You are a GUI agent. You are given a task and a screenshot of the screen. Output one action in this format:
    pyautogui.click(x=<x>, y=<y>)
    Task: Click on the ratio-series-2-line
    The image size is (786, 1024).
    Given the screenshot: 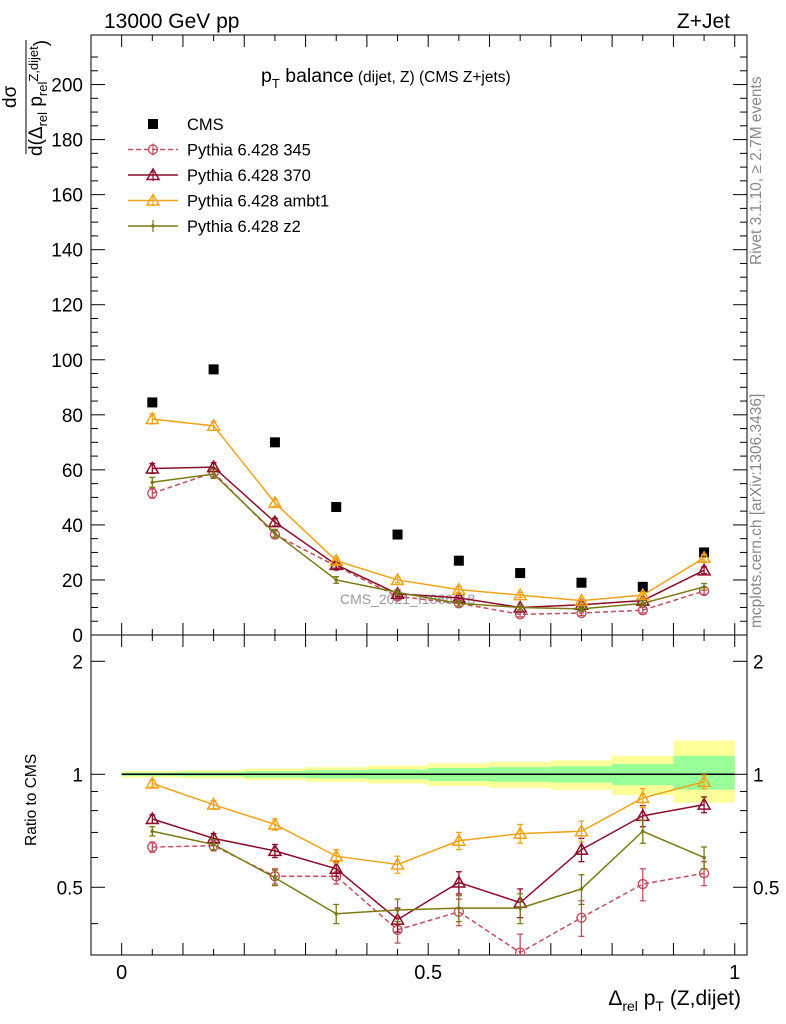 What is the action you would take?
    pyautogui.click(x=428, y=823)
    